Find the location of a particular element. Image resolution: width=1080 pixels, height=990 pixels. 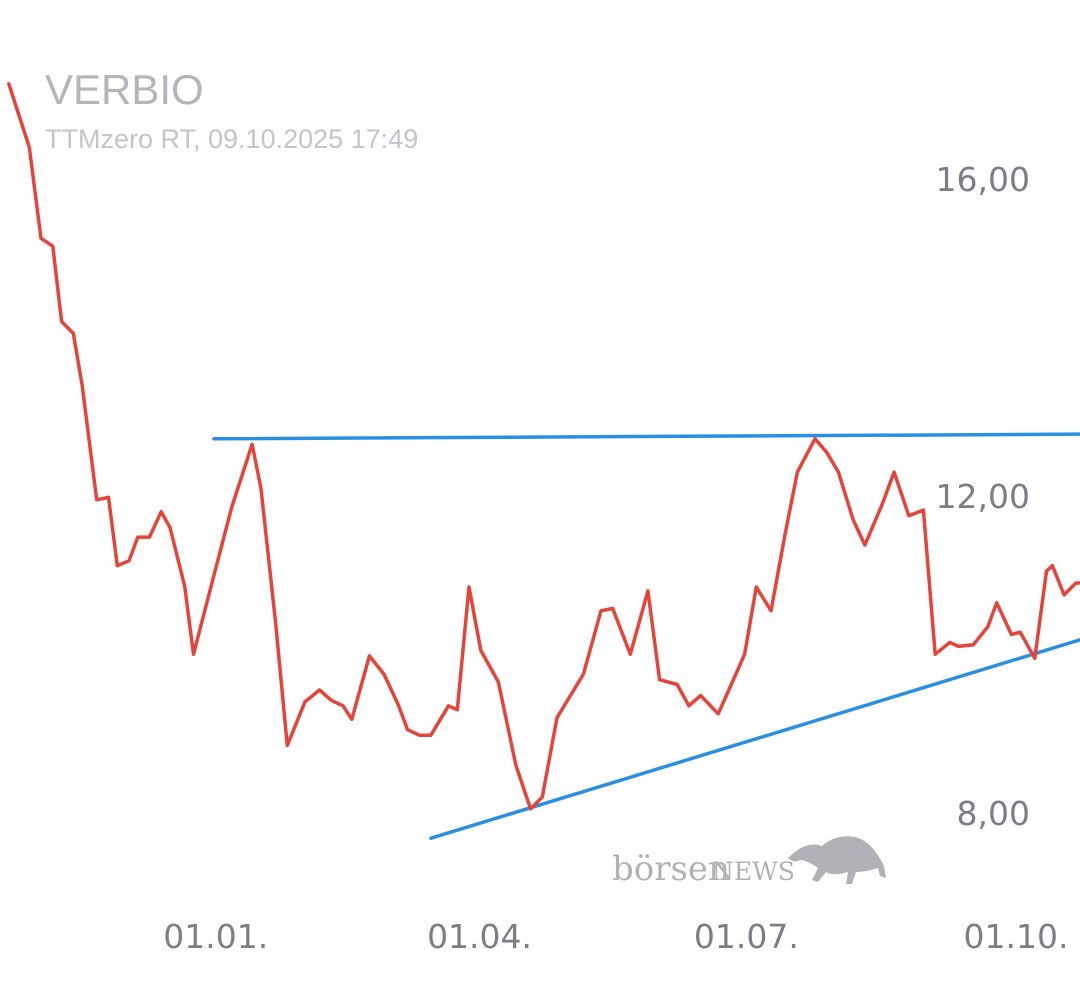

y-tick-label: 8,00 is located at coordinates (993, 813).